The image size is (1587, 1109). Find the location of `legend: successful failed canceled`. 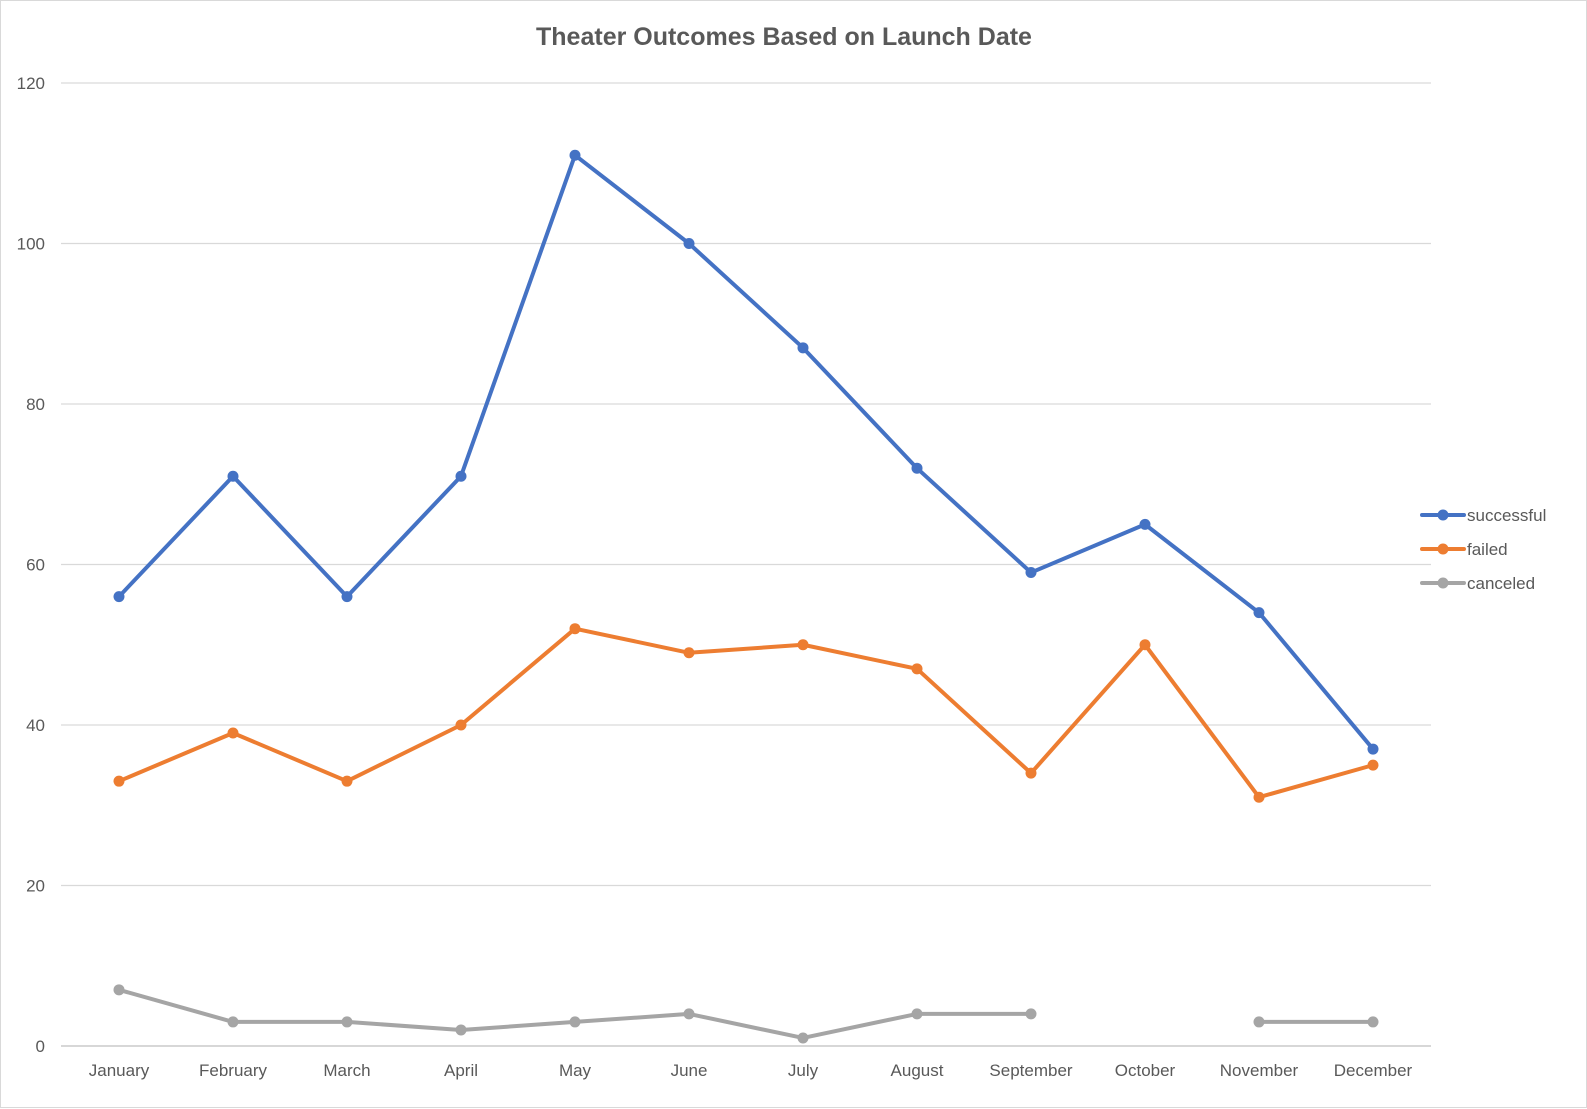

legend: successful failed canceled is located at coordinates (1483, 549).